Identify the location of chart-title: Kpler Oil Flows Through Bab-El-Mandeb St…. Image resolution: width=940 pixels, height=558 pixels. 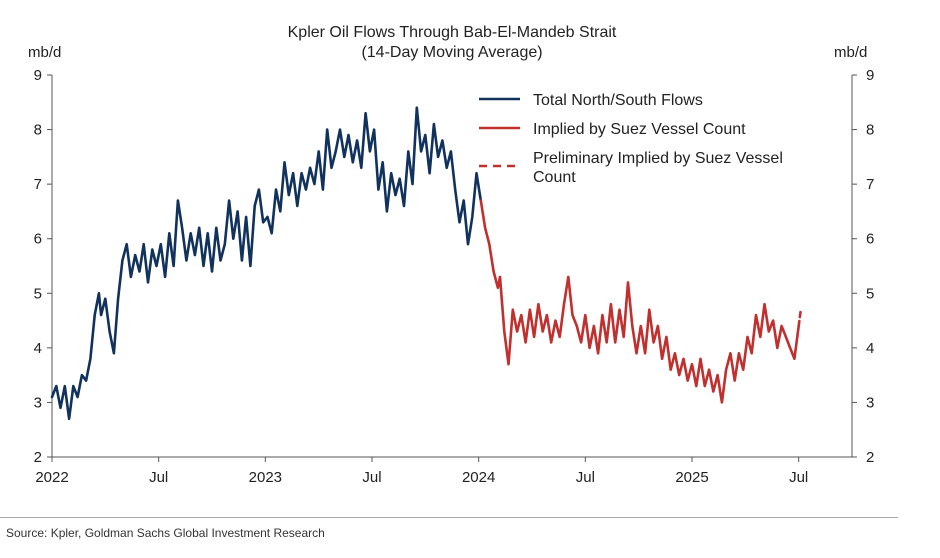
(452, 32).